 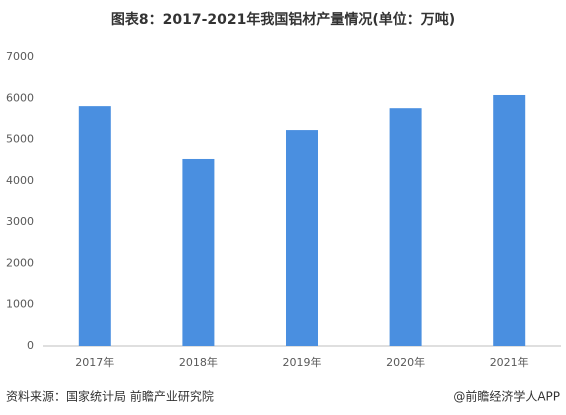 What do you see at coordinates (110, 396) in the screenshot?
I see `source: 资料来源：国家统计局 前瞻产业研究院` at bounding box center [110, 396].